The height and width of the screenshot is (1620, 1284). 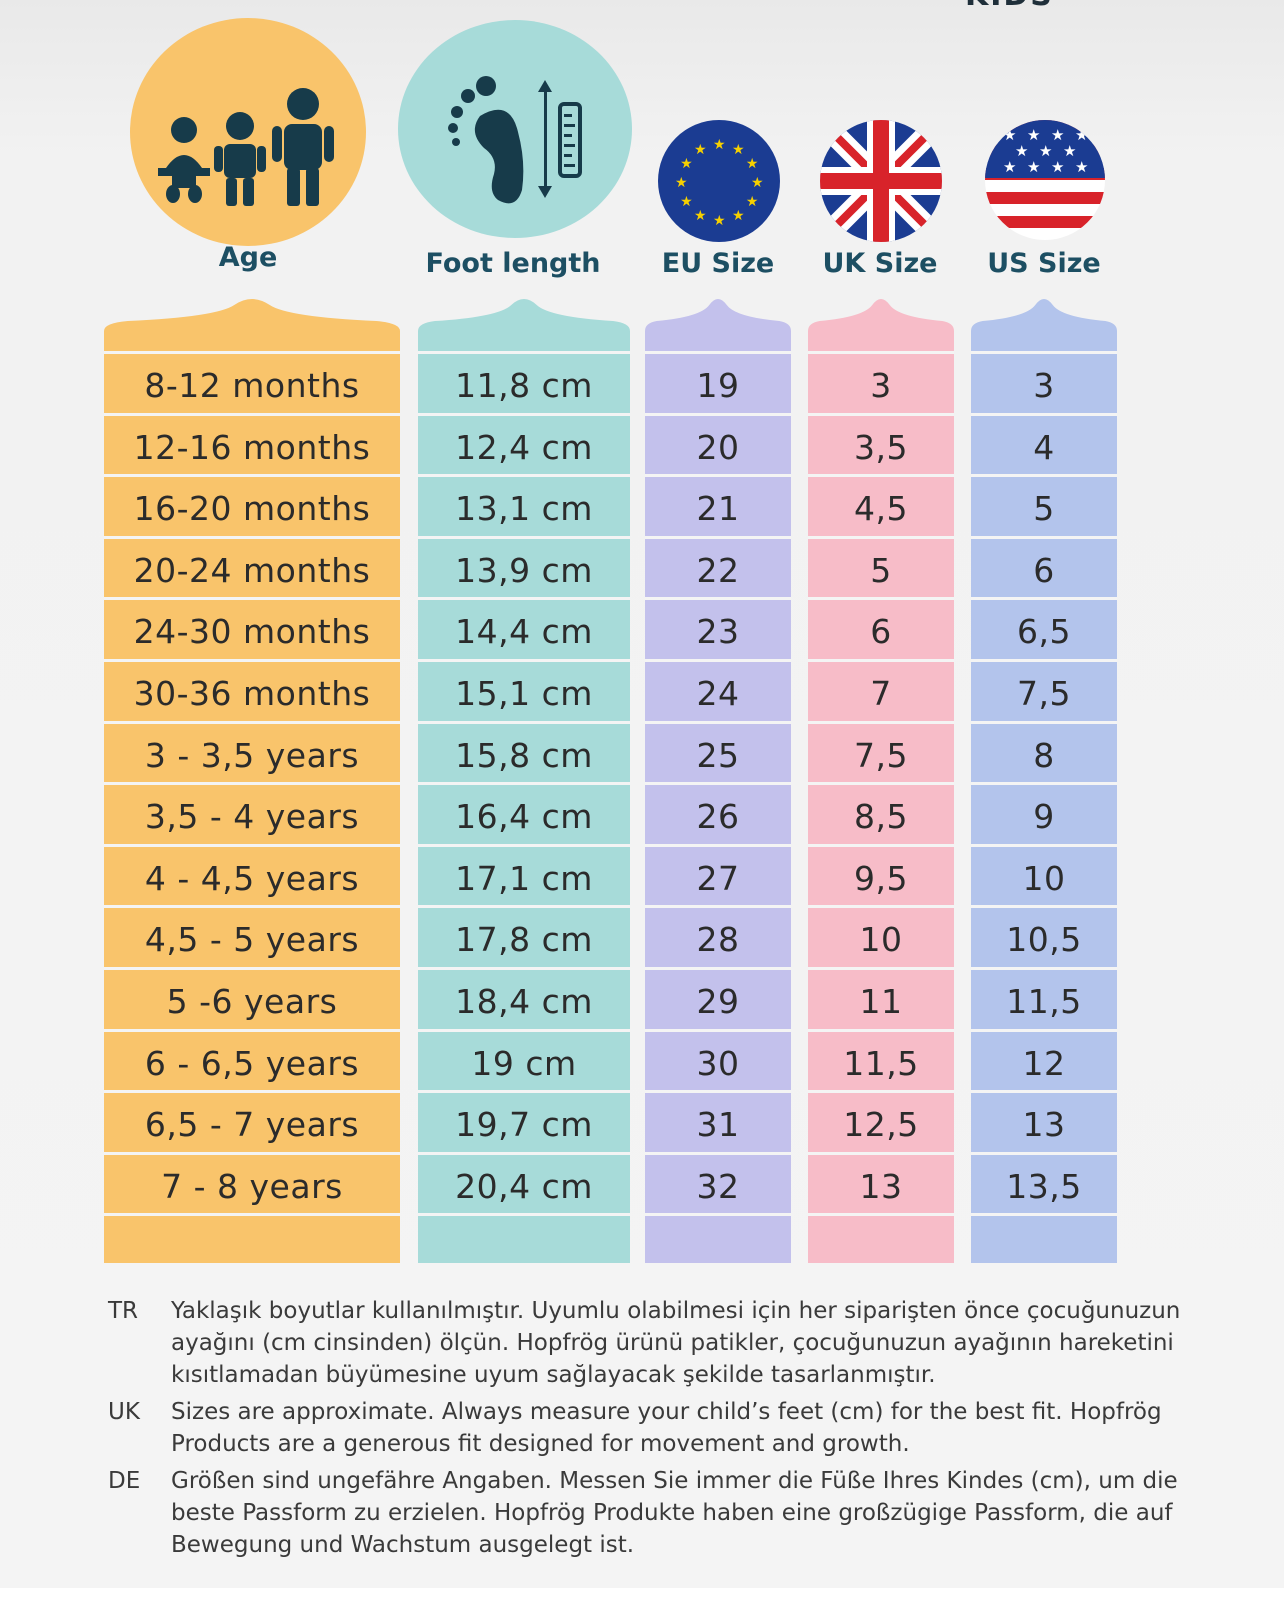 I want to click on table-cell-age: 30-36 months, so click(x=252, y=693).